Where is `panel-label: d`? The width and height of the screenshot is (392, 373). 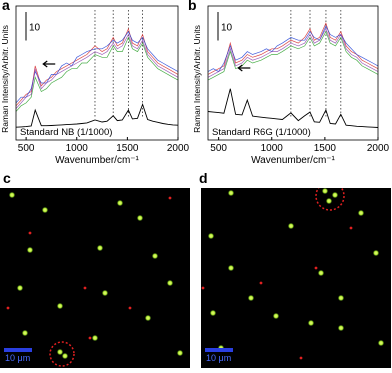 panel-label: d is located at coordinates (203, 178).